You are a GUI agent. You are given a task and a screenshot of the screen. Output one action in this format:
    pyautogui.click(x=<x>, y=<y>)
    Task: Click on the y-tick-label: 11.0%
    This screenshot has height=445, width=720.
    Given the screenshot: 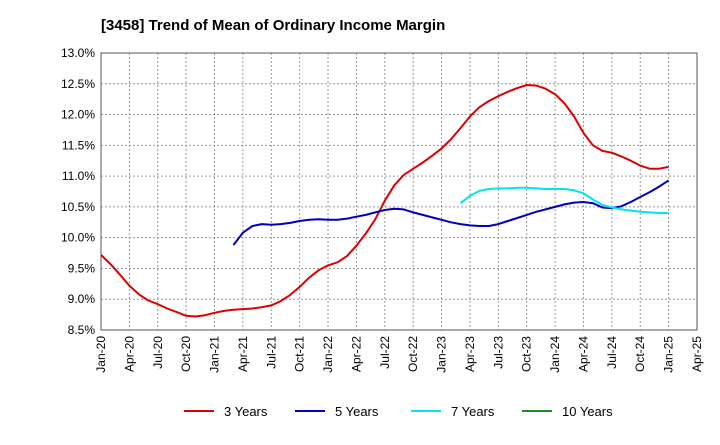 What is the action you would take?
    pyautogui.click(x=78, y=176)
    